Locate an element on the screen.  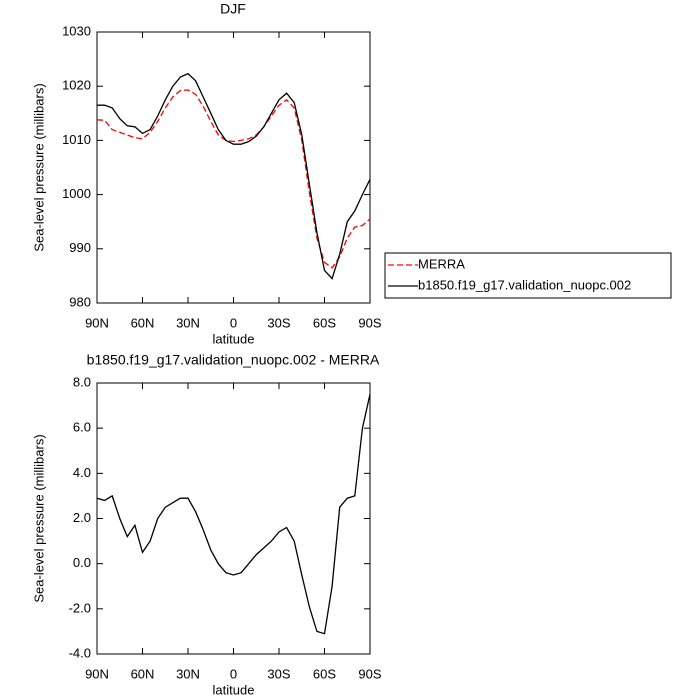
y-tick-label: -2.0 is located at coordinates (80, 607).